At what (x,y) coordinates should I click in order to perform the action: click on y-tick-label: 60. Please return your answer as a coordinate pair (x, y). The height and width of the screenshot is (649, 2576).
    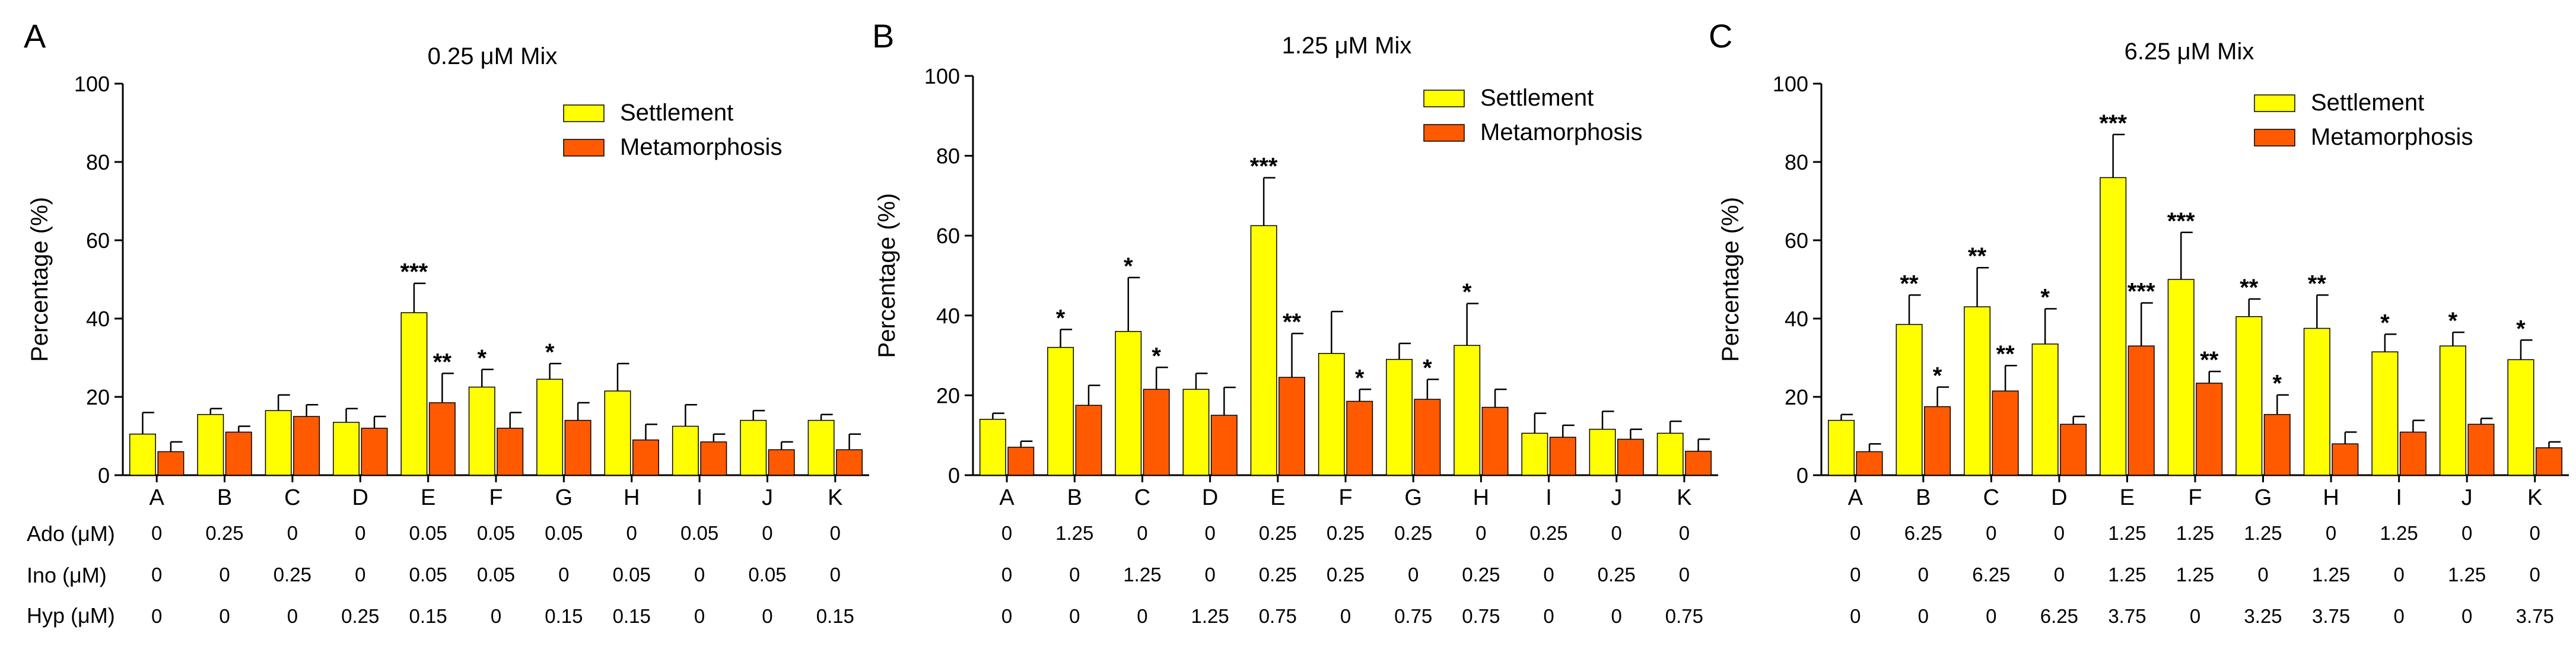
    Looking at the image, I should click on (948, 236).